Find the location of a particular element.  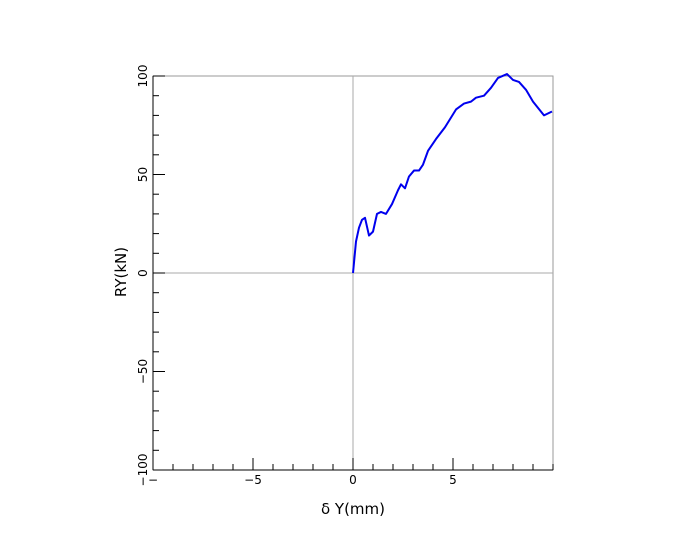

y-tick-label: −50 is located at coordinates (143, 371).